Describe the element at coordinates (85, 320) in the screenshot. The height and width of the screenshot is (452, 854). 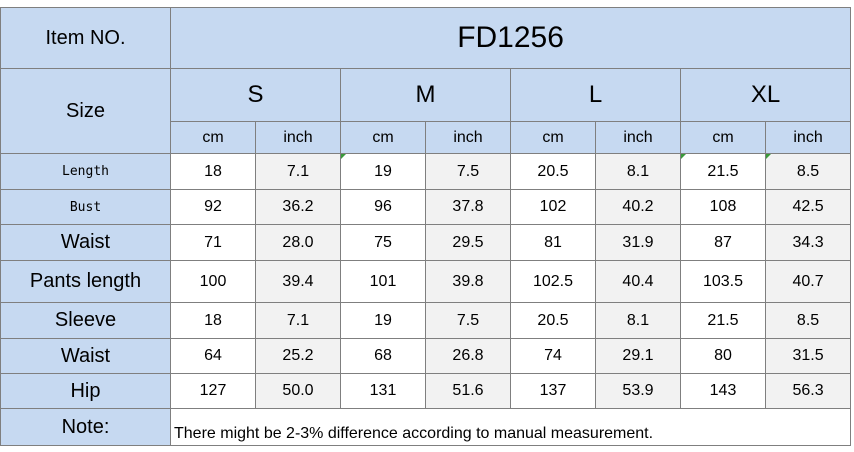
I see `row-label: Sleeve` at that location.